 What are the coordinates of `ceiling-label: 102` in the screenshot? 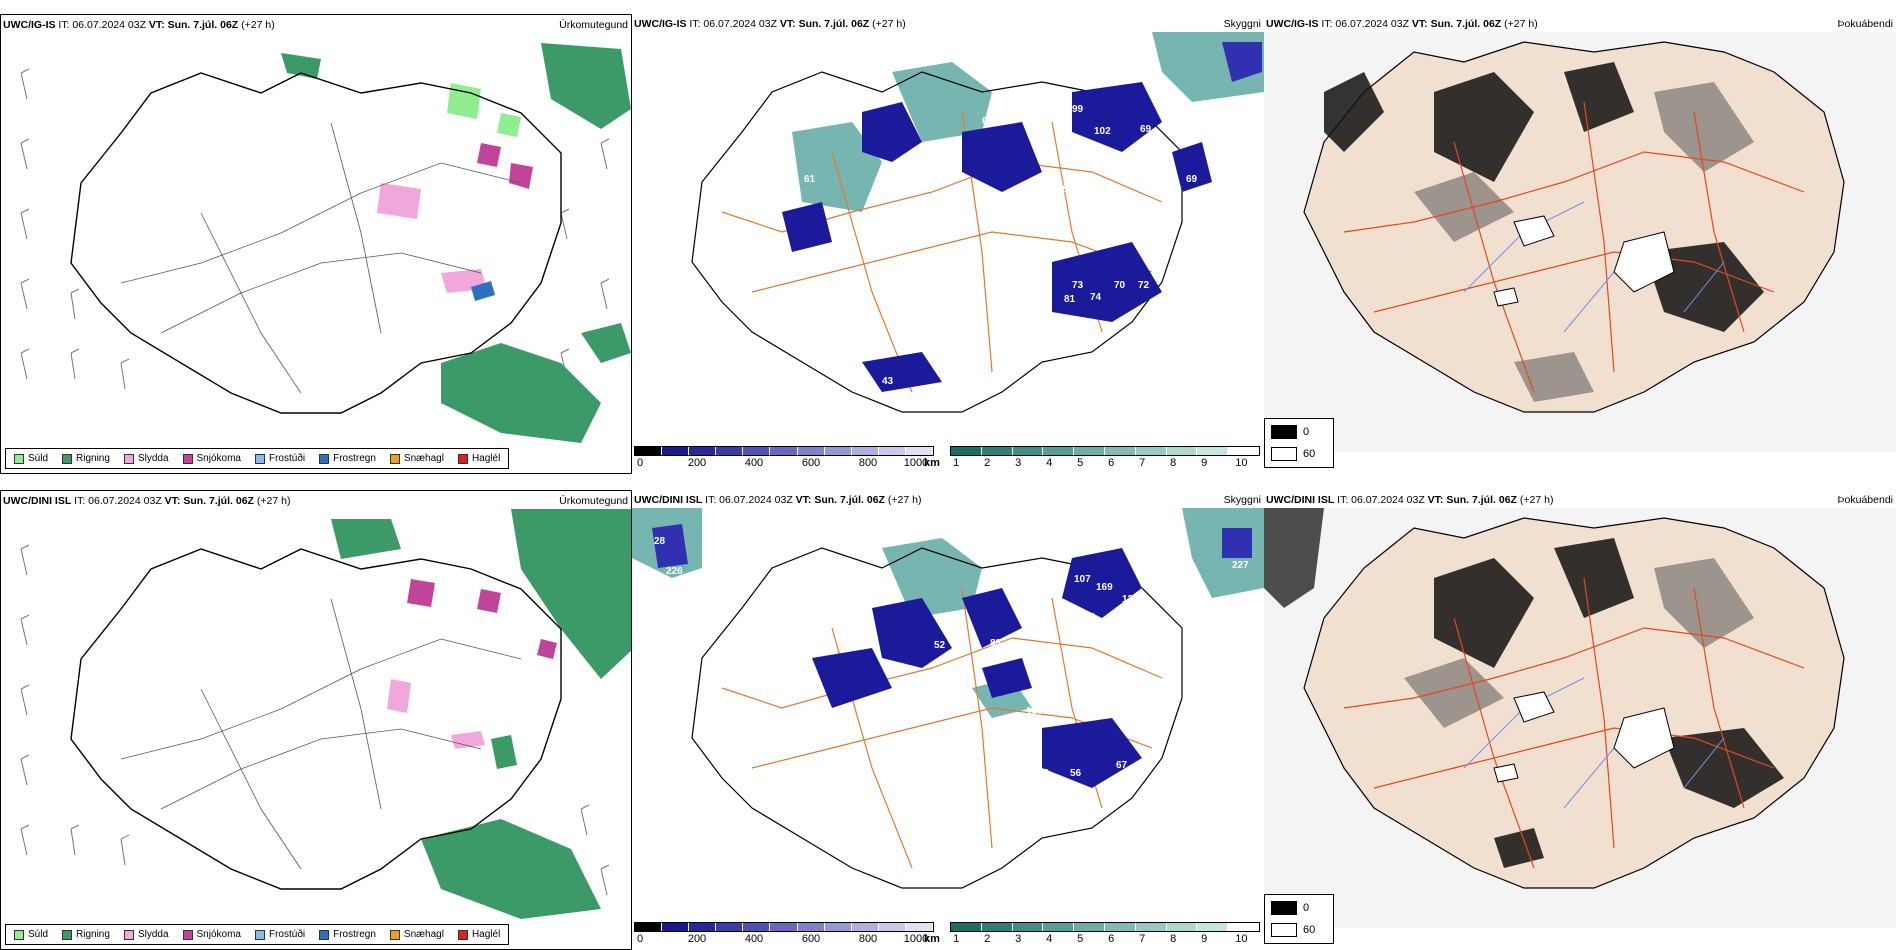 It's located at (1102, 131).